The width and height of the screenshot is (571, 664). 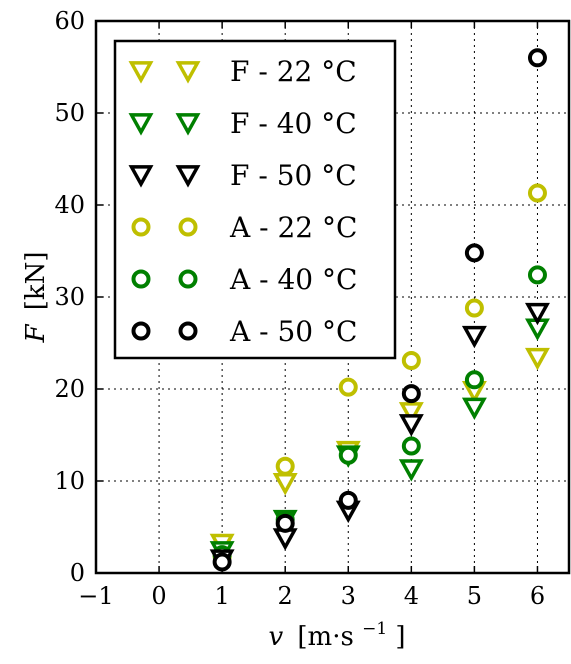 What do you see at coordinates (293, 227) in the screenshot?
I see `legend-label: A - 22 °C` at bounding box center [293, 227].